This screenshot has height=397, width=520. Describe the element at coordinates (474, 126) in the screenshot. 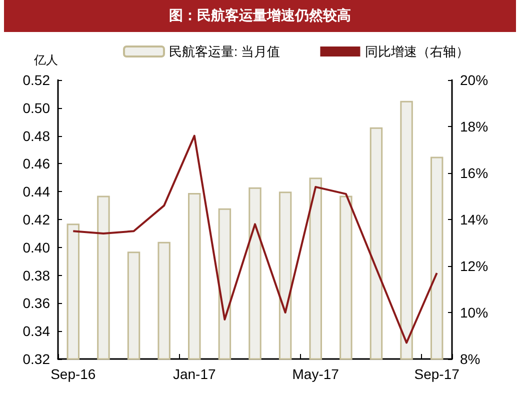

I see `y2-tick-label: 18%` at that location.